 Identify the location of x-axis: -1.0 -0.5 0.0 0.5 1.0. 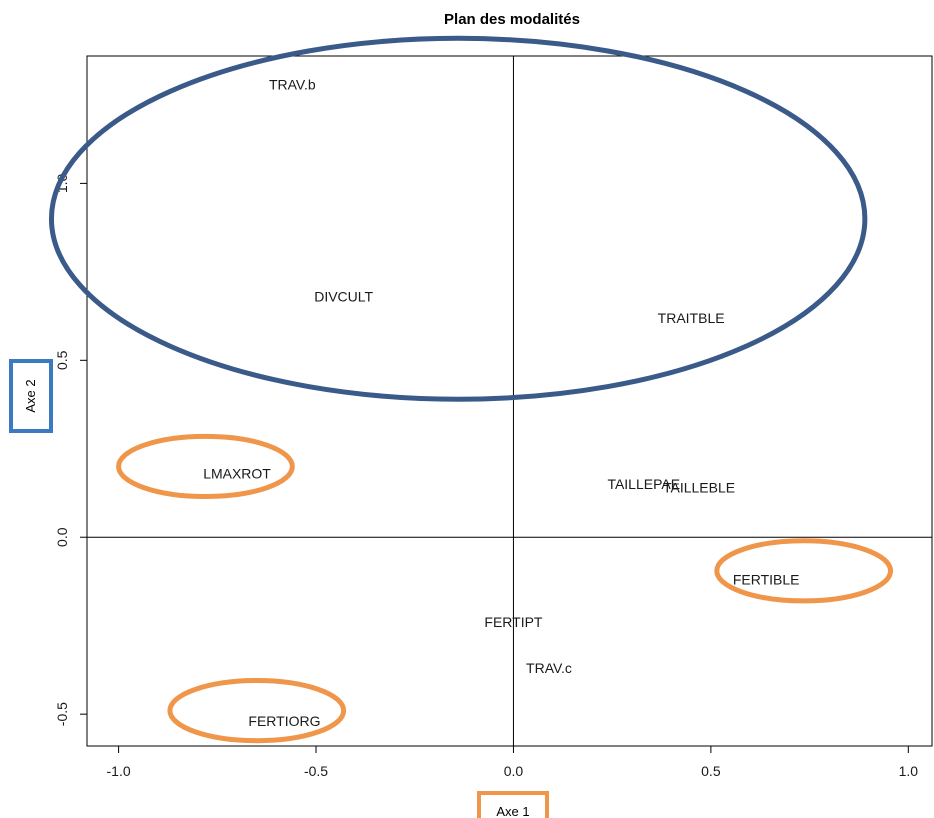
(513, 762).